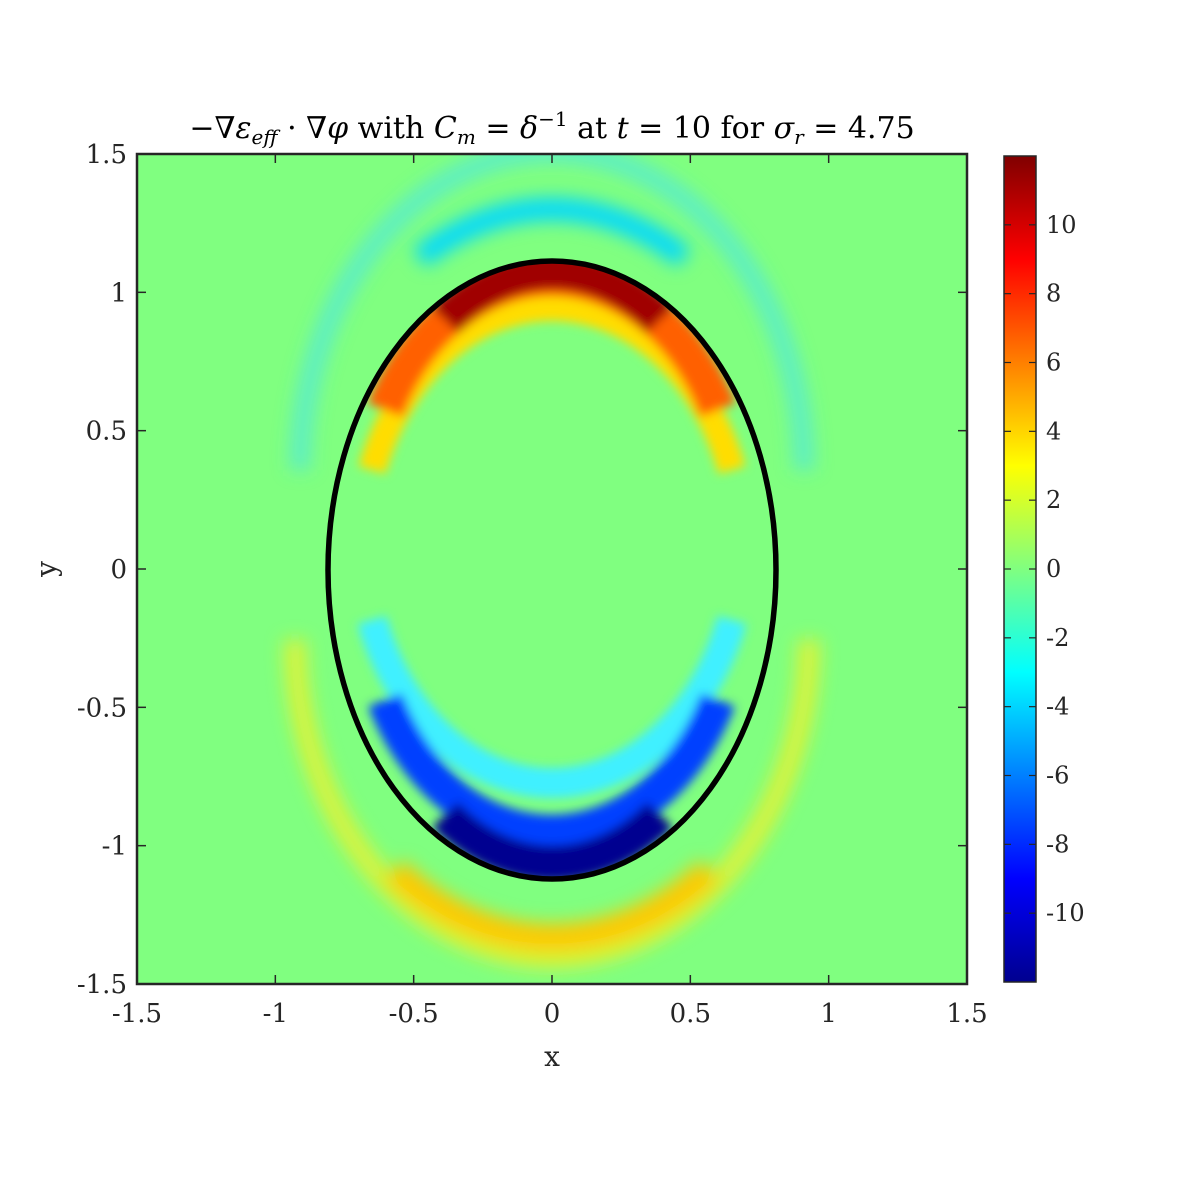 The height and width of the screenshot is (1181, 1181). What do you see at coordinates (552, 232) in the screenshot?
I see `outer-top-negative-core` at bounding box center [552, 232].